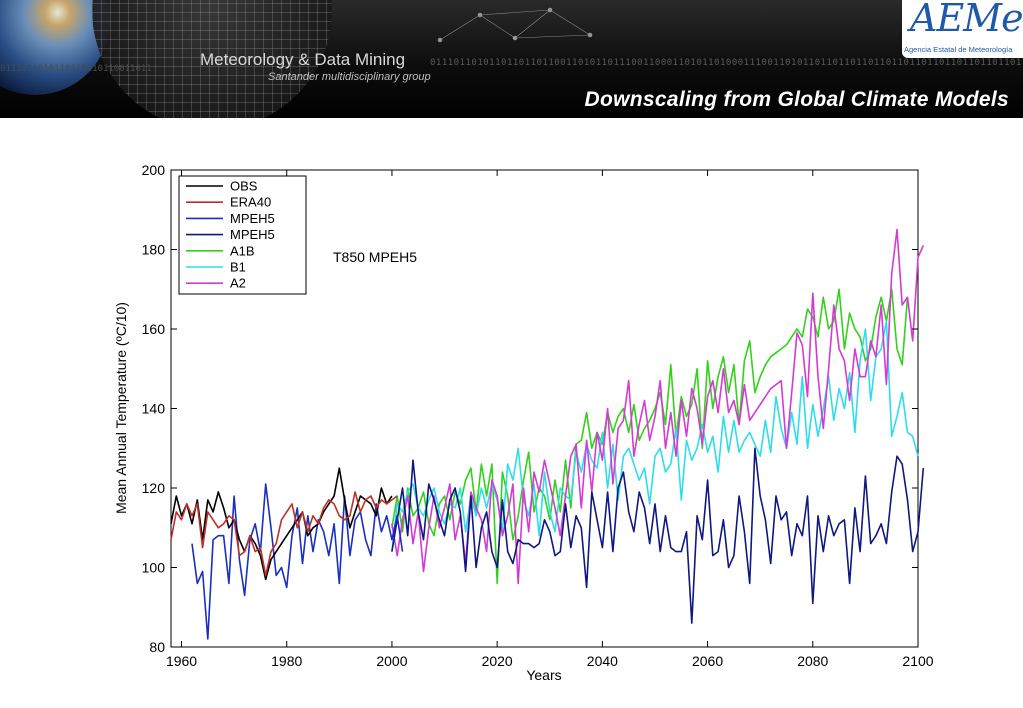 This screenshot has height=708, width=1023. I want to click on network-graphic, so click(515, 25).